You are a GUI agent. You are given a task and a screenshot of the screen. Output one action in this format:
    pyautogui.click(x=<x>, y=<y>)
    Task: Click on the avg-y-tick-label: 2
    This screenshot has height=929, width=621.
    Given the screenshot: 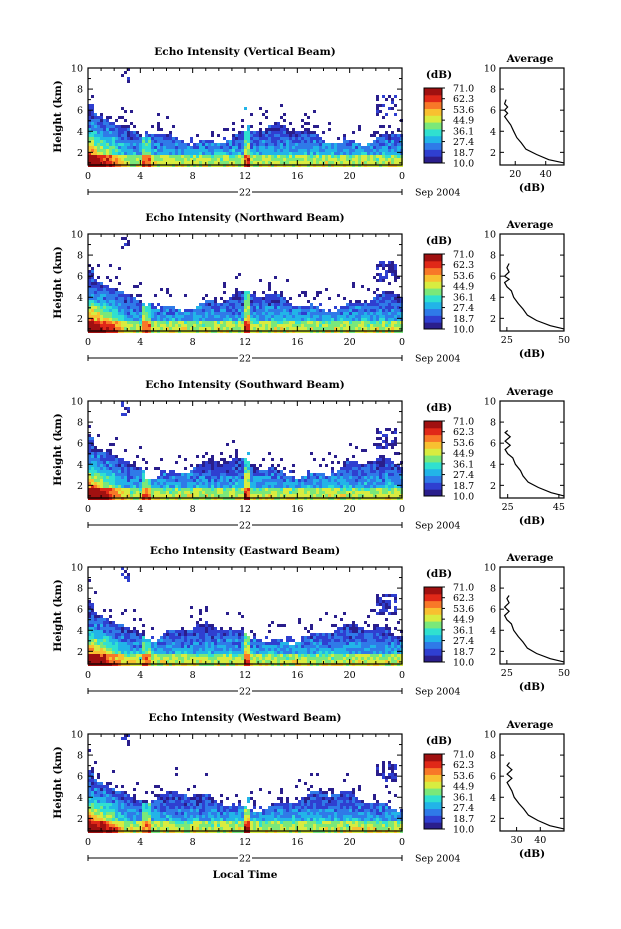 What is the action you would take?
    pyautogui.click(x=493, y=819)
    